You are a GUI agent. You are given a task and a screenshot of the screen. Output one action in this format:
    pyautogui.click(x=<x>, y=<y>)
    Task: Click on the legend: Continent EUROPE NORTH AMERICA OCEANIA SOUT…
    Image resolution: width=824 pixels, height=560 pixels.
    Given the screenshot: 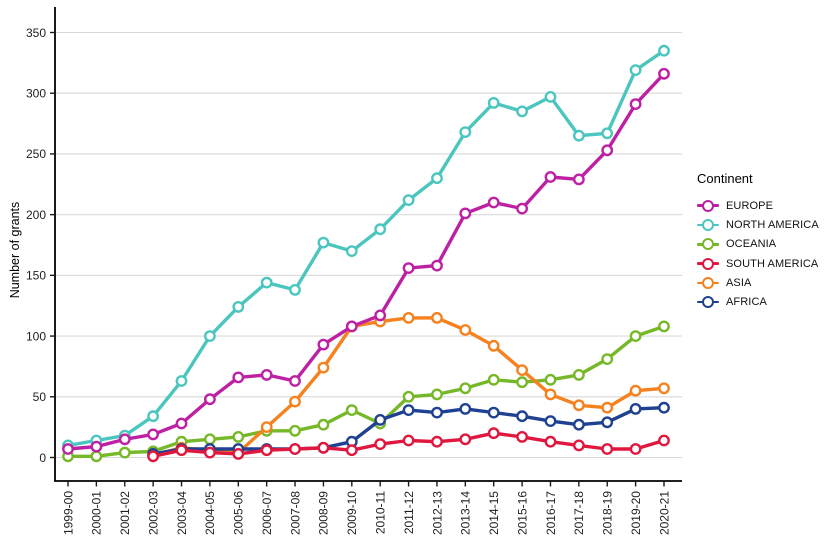 What is the action you would take?
    pyautogui.click(x=760, y=241)
    